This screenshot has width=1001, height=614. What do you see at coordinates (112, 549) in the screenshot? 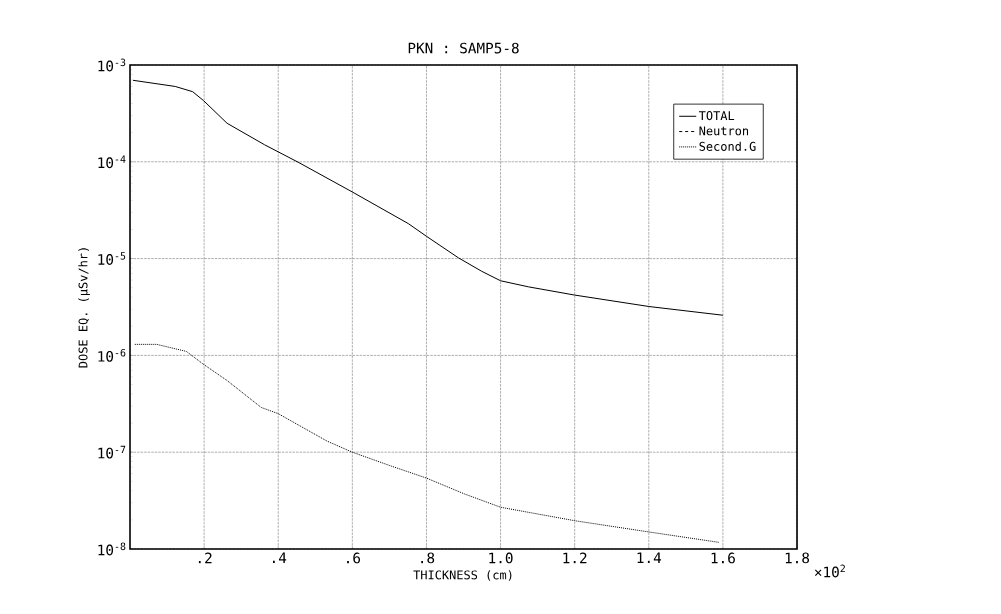
I see `y-tick-label: 10$^{-8}$` at bounding box center [112, 549].